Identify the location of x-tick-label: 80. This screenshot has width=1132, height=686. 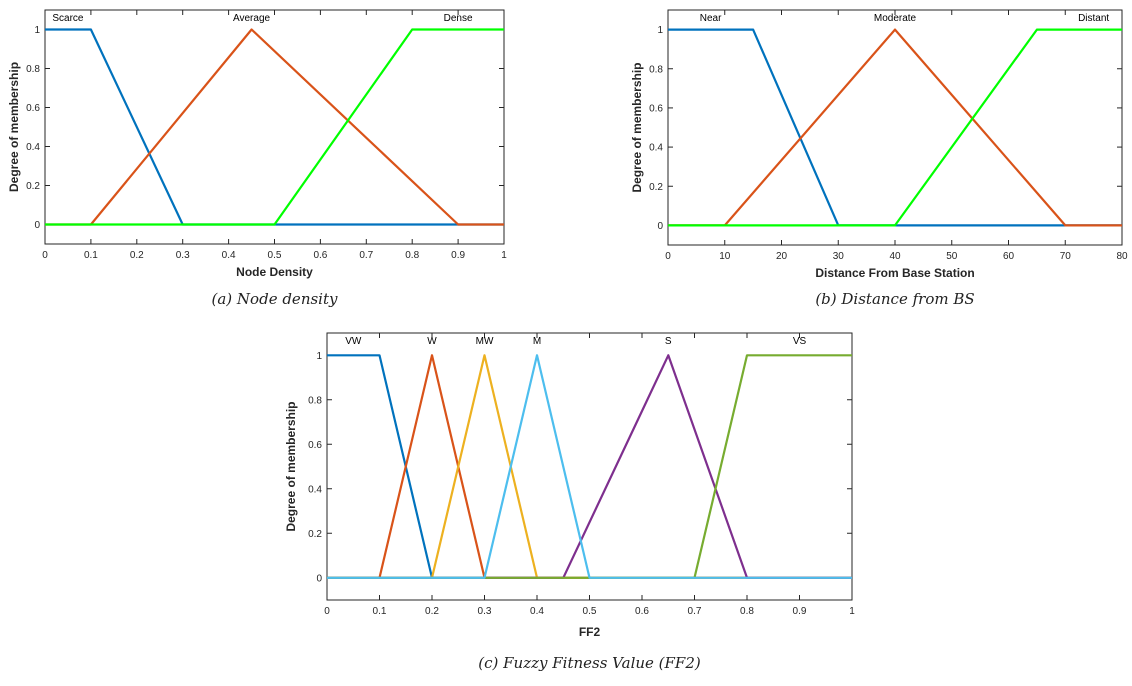
(1122, 256).